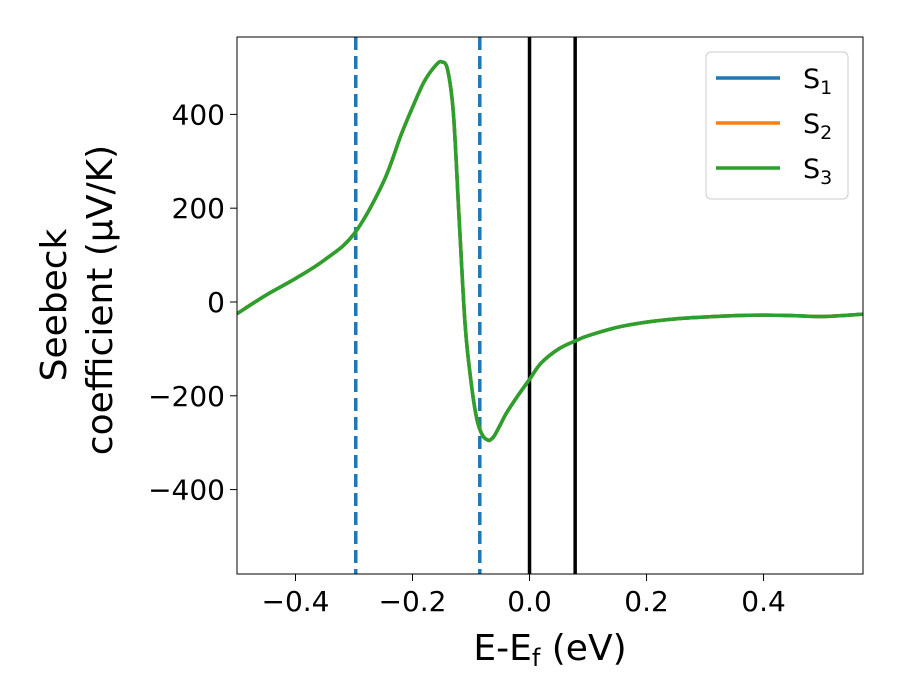  What do you see at coordinates (763, 601) in the screenshot?
I see `x-tick-label: 0.4` at bounding box center [763, 601].